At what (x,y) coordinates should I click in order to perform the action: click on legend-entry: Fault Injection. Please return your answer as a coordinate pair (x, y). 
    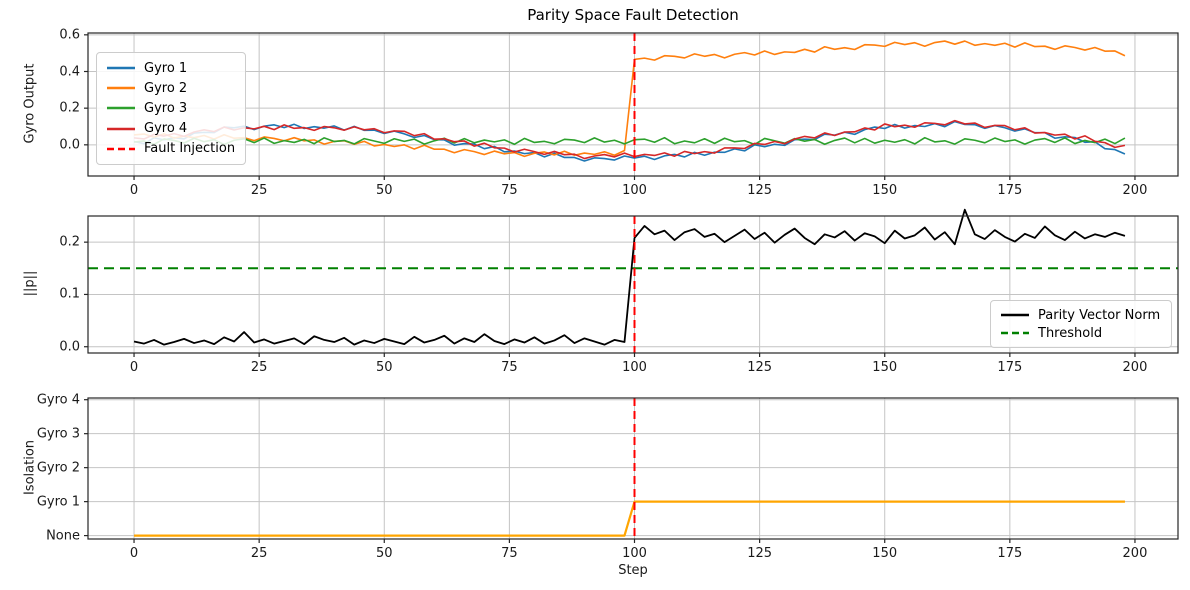
    Looking at the image, I should click on (171, 149).